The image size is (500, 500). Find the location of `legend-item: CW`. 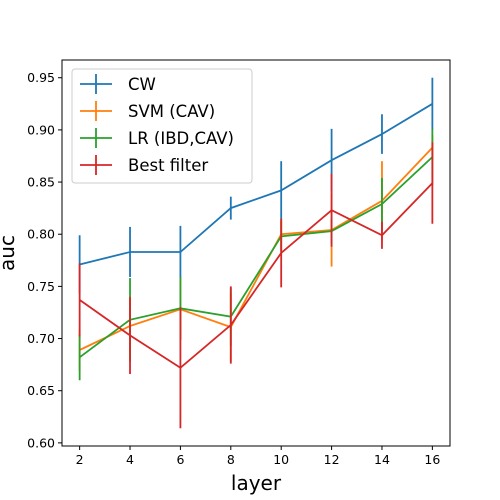

legend-item: CW is located at coordinates (118, 84).